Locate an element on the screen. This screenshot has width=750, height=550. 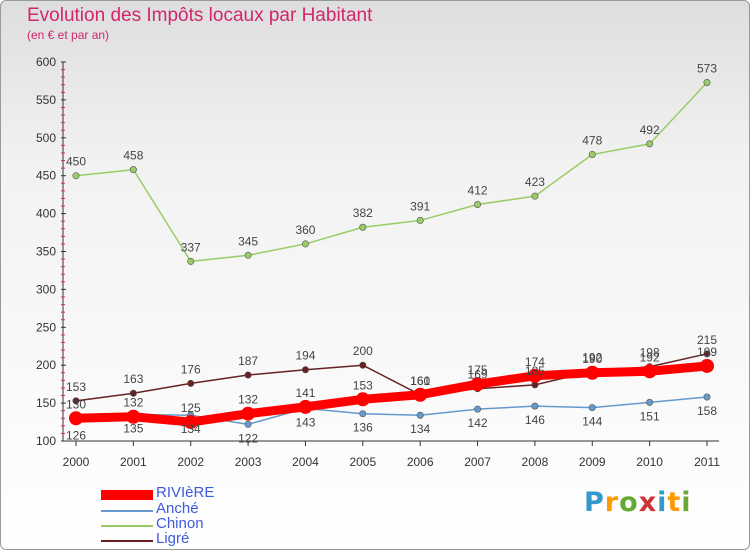
data-label: 144 is located at coordinates (592, 422).